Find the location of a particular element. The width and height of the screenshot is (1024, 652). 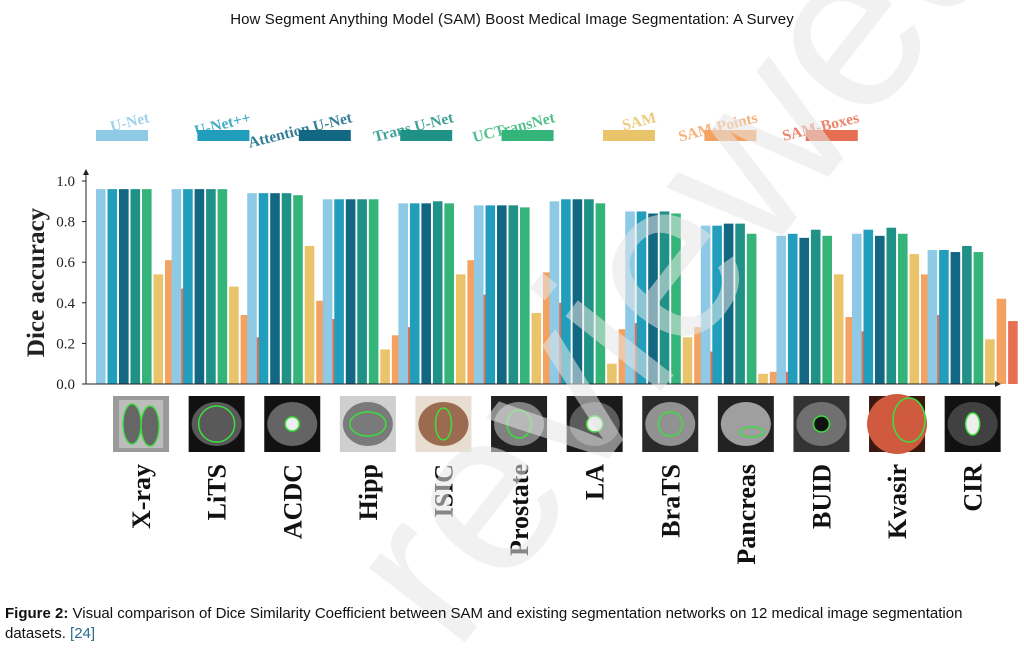

legend-item: Trans U-Net is located at coordinates (414, 127).